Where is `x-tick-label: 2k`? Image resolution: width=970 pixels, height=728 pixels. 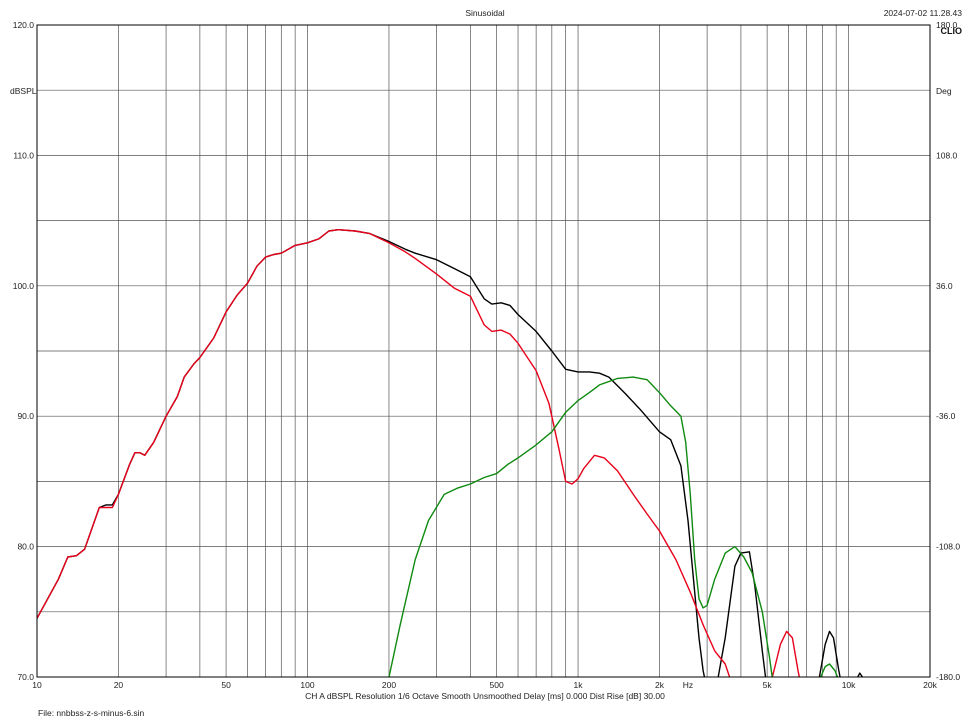
x-tick-label: 2k is located at coordinates (660, 685).